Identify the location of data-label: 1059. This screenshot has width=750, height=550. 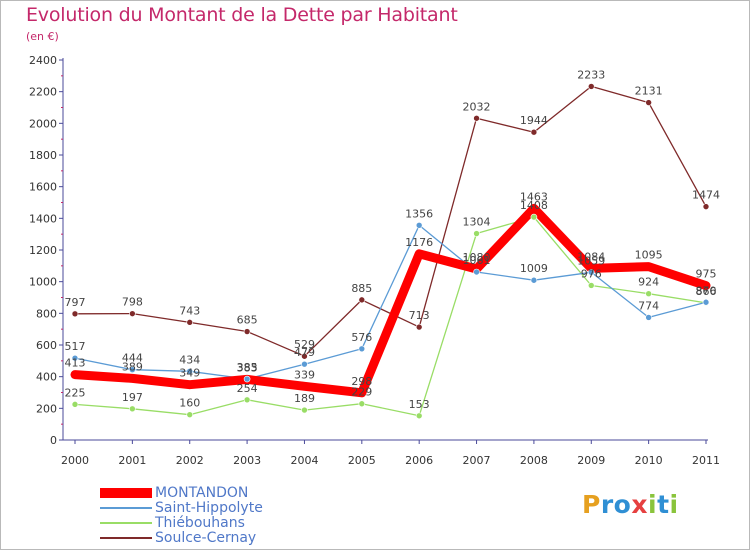
(591, 260).